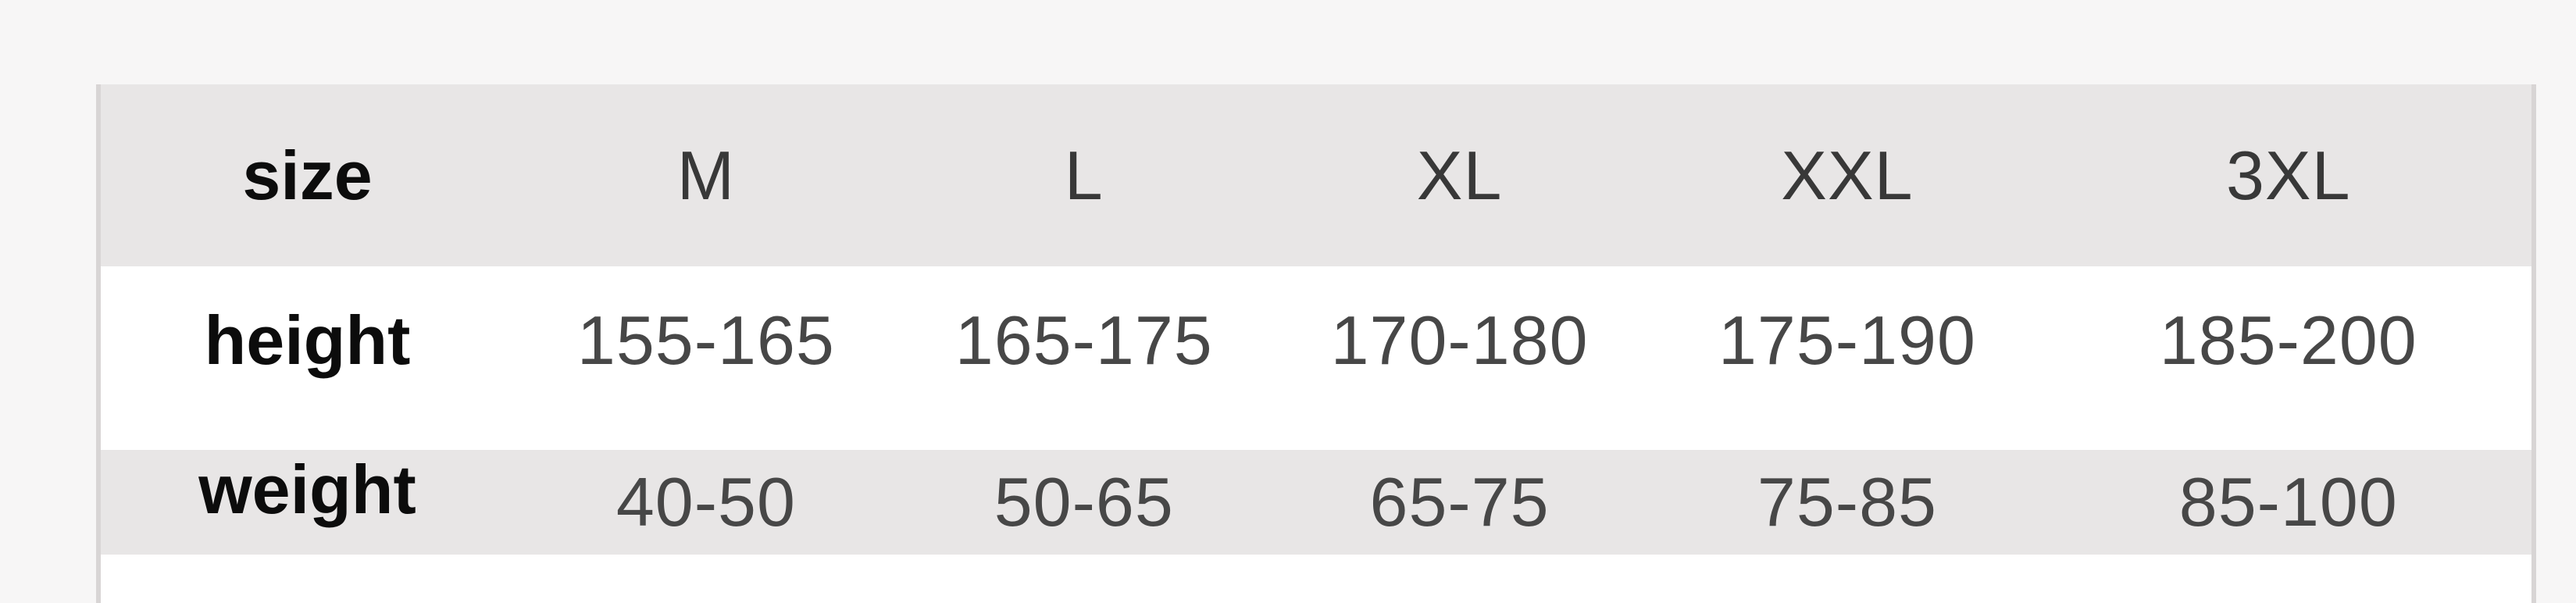 The height and width of the screenshot is (603, 2576). I want to click on row-label-weight: weight, so click(307, 489).